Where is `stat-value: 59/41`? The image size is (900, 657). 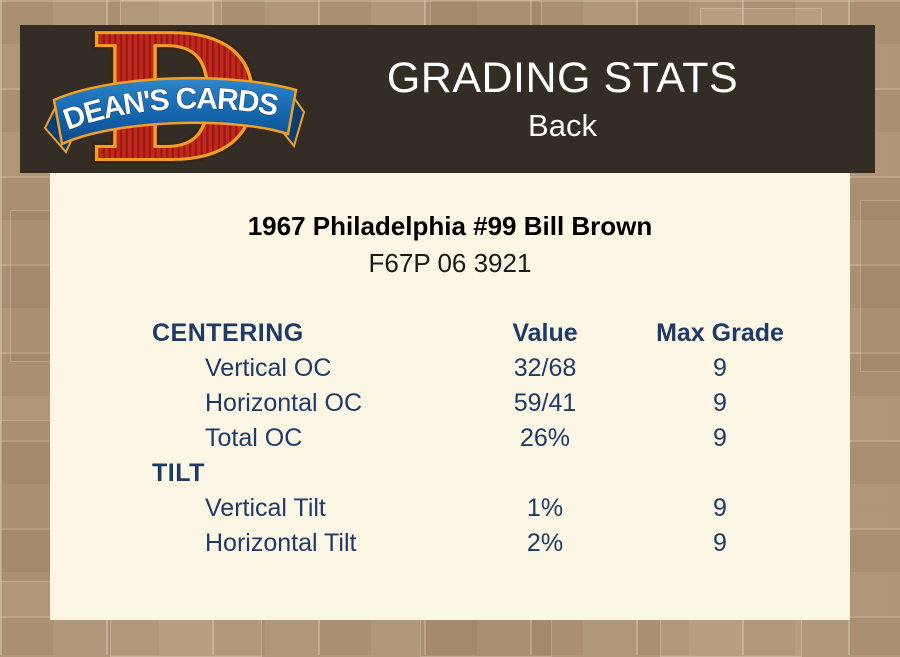 stat-value: 59/41 is located at coordinates (545, 403).